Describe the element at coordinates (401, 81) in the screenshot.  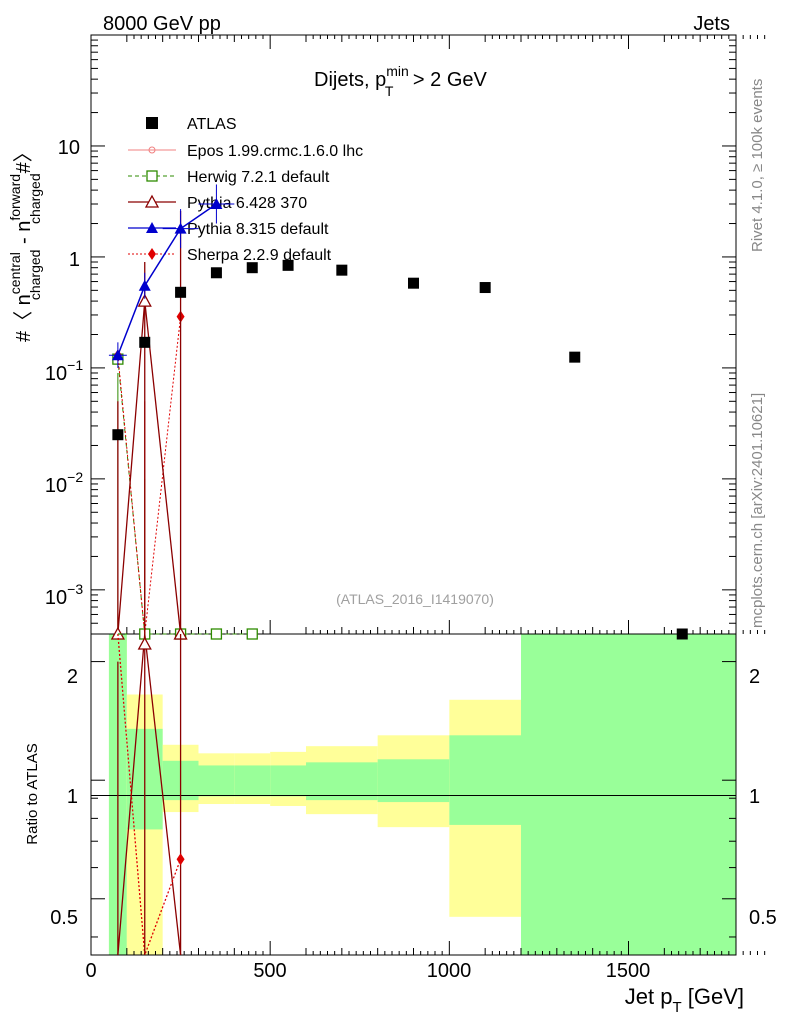
I see `plot-title: Dijets, pmin T > 2 GeV` at that location.